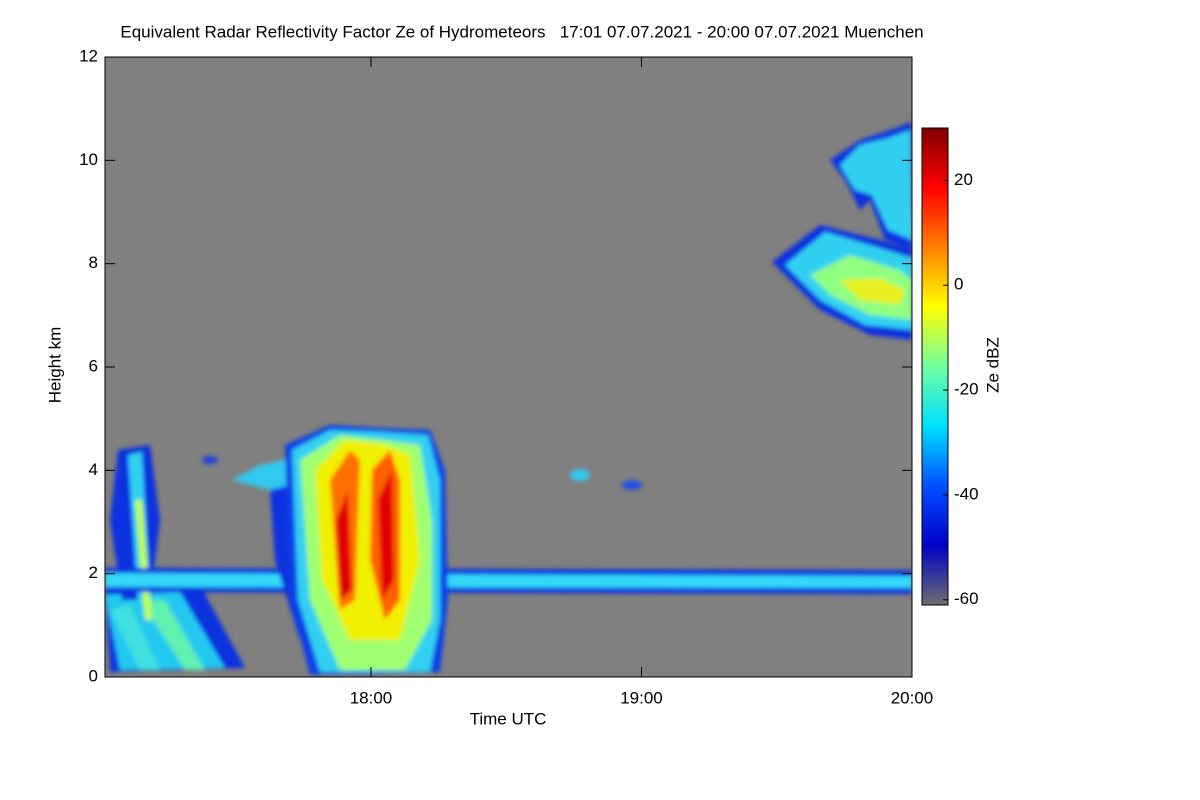 This screenshot has height=800, width=1200. Describe the element at coordinates (54, 365) in the screenshot. I see `y-axis-label: Height km` at that location.